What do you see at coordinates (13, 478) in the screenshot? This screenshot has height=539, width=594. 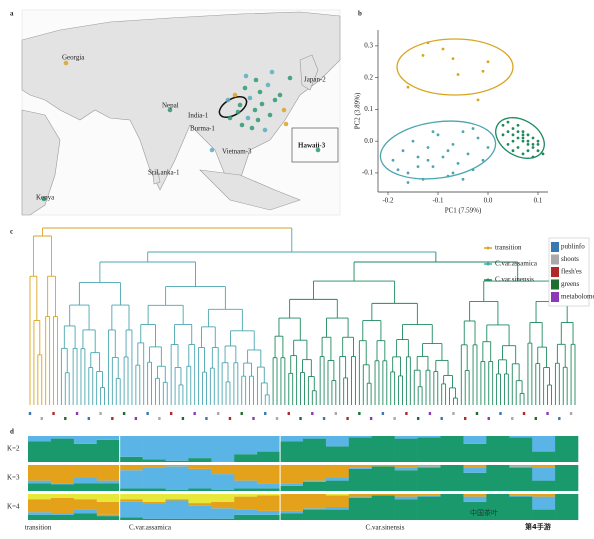 I see `row-label: K=3` at bounding box center [13, 478].